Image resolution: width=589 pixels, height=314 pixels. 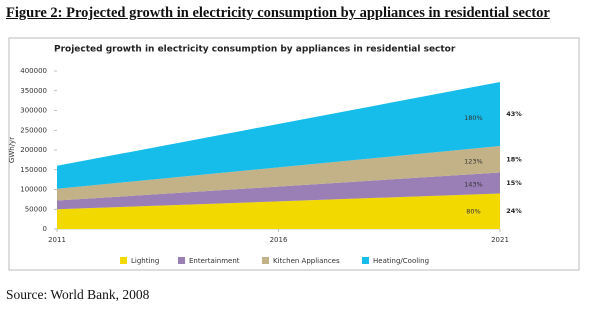 I want to click on source: Source: World Bank, 2008, so click(x=78, y=294).